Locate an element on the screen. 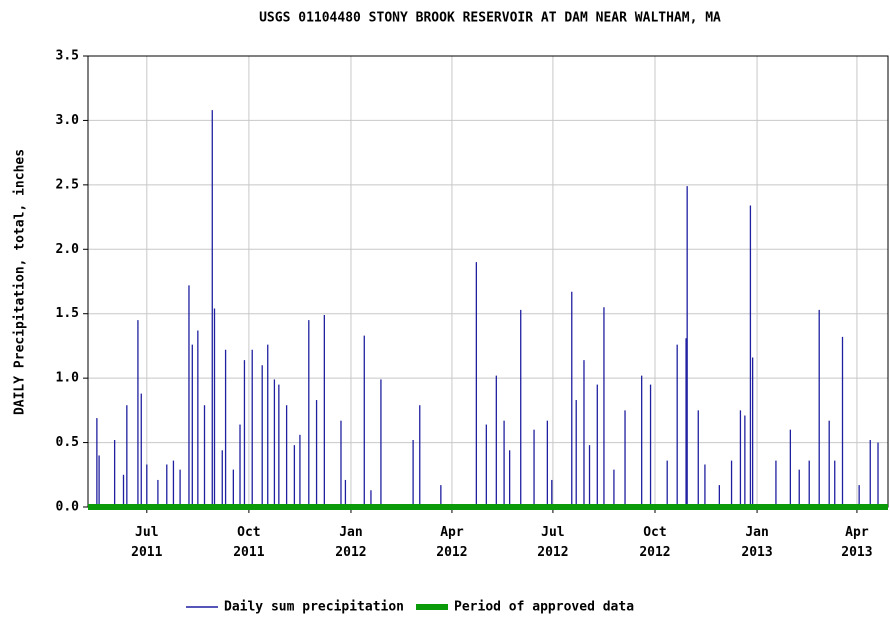  x-tick-label: Oct 2011 is located at coordinates (249, 542).